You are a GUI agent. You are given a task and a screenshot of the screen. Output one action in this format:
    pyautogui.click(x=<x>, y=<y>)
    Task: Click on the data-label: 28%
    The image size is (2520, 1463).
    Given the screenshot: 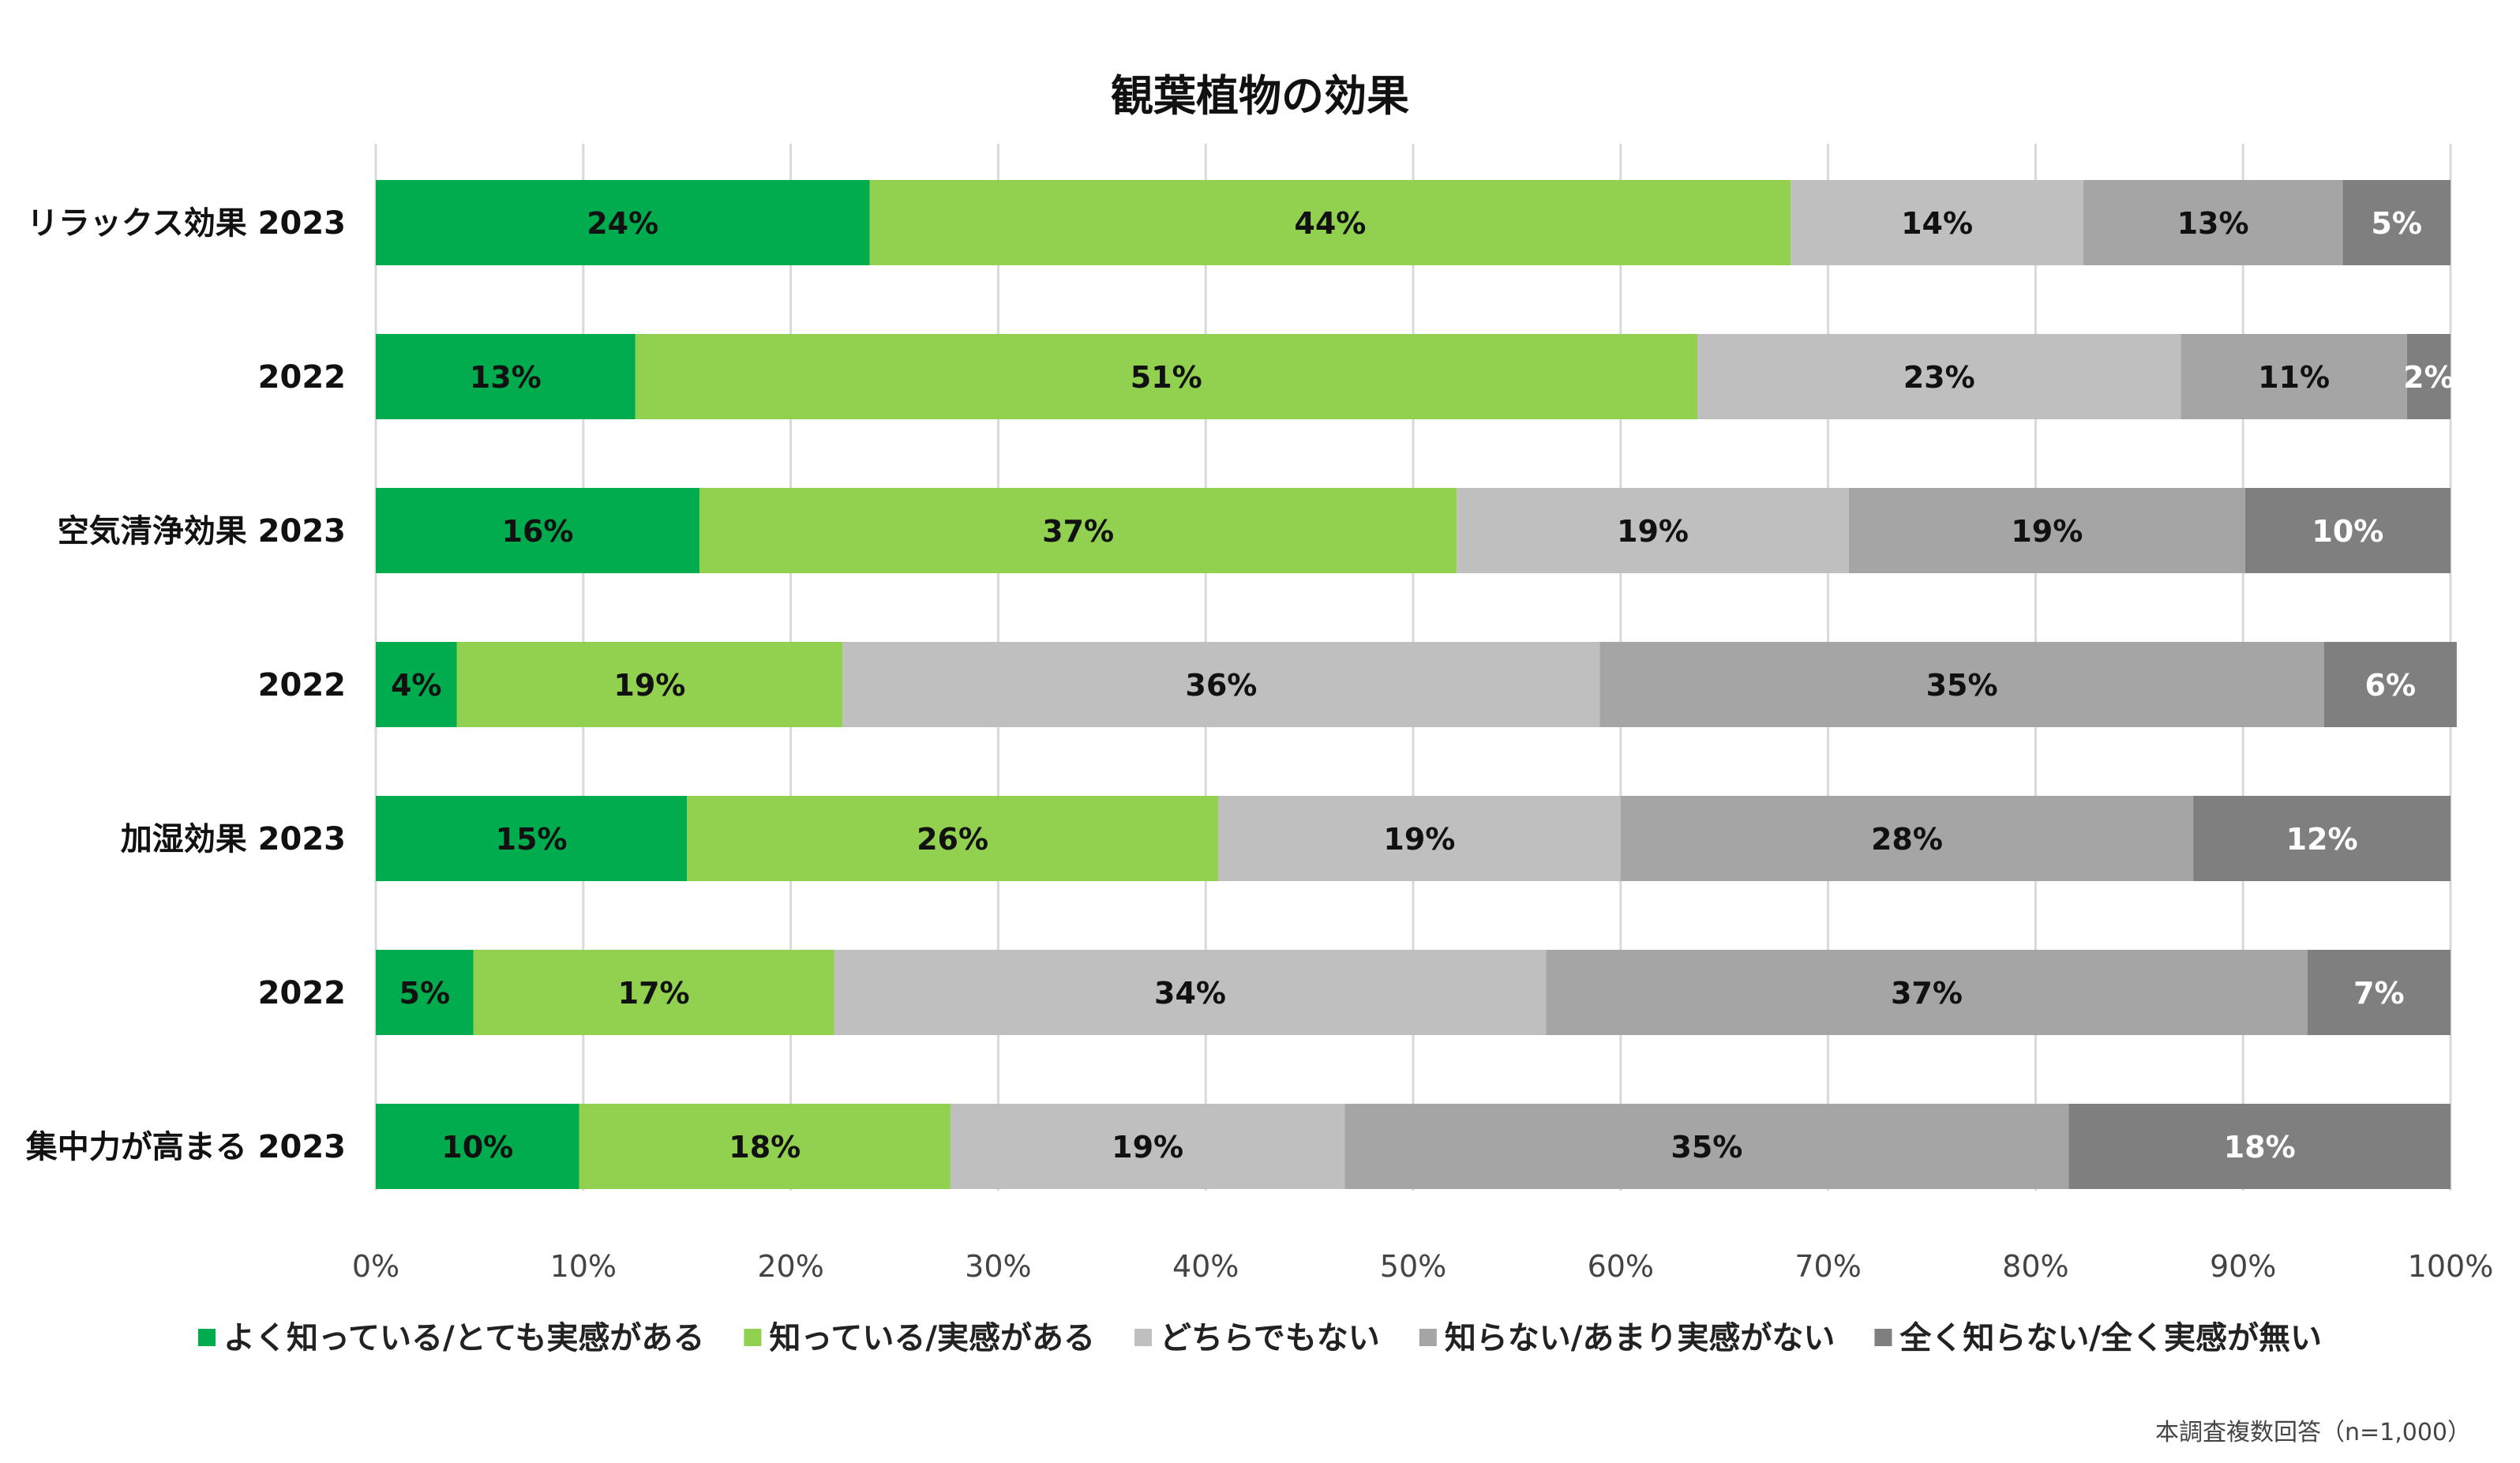 What is the action you would take?
    pyautogui.click(x=1907, y=839)
    